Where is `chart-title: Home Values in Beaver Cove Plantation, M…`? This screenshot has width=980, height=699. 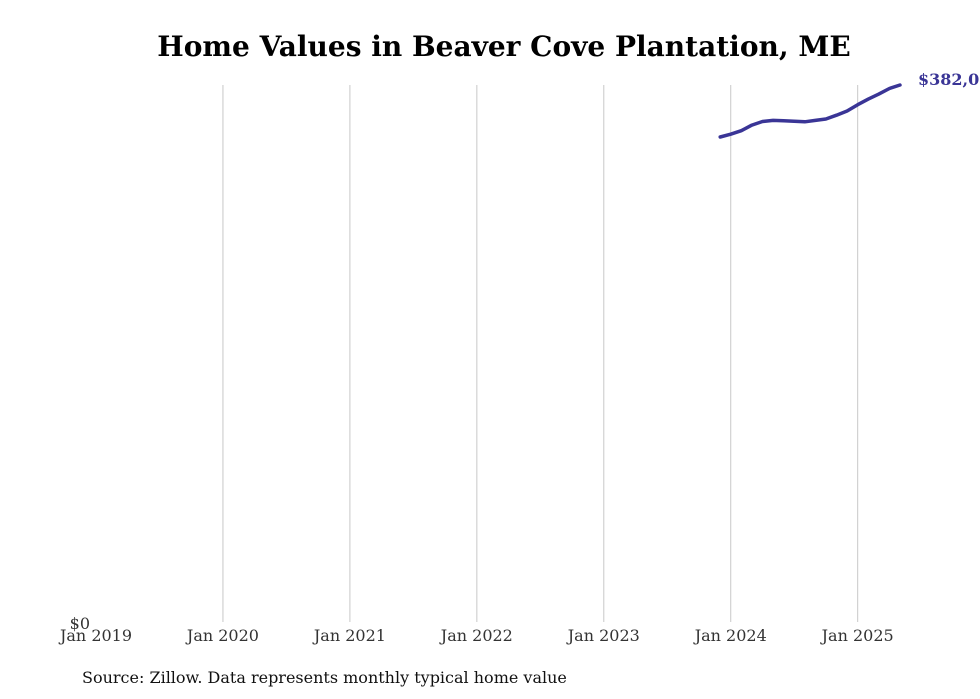 chart-title: Home Values in Beaver Cove Plantation, M… is located at coordinates (504, 46).